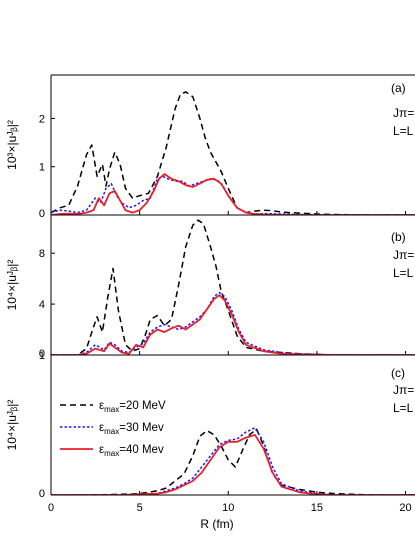  I want to click on legend-label-20mev: εmax=20 MeV, so click(132, 407).